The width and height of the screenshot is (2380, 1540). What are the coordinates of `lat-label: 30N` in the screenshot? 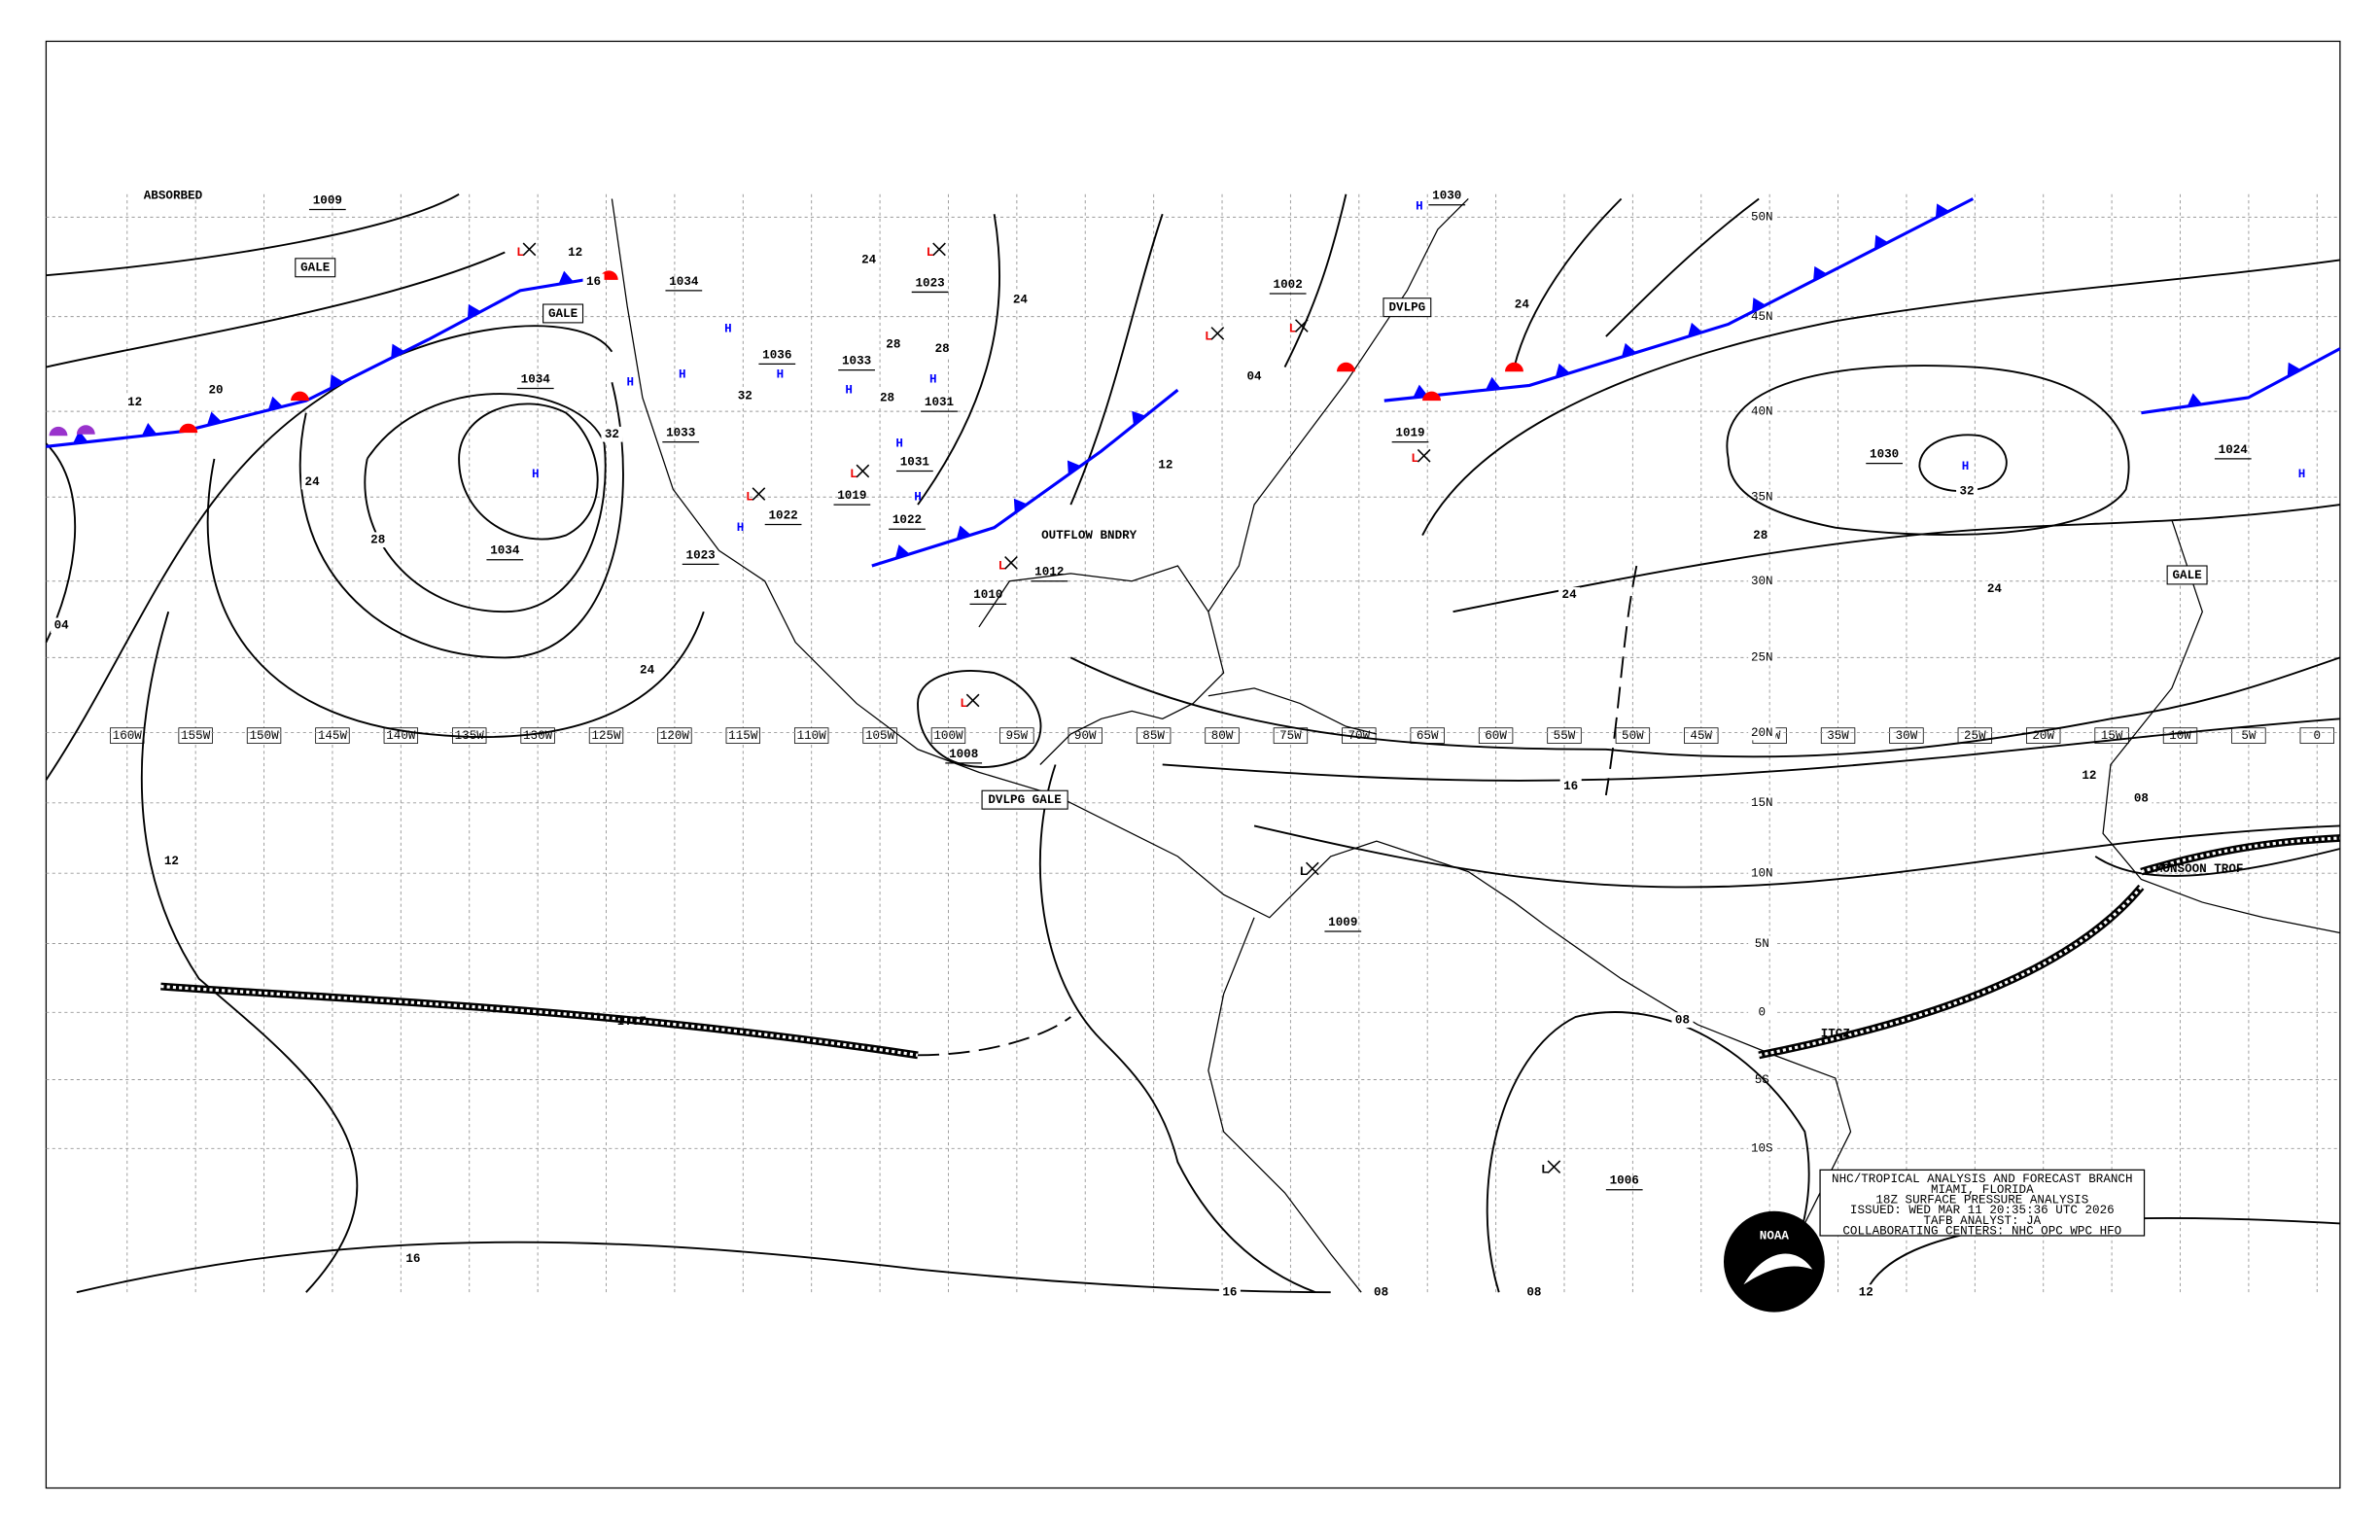 It's located at (1762, 581).